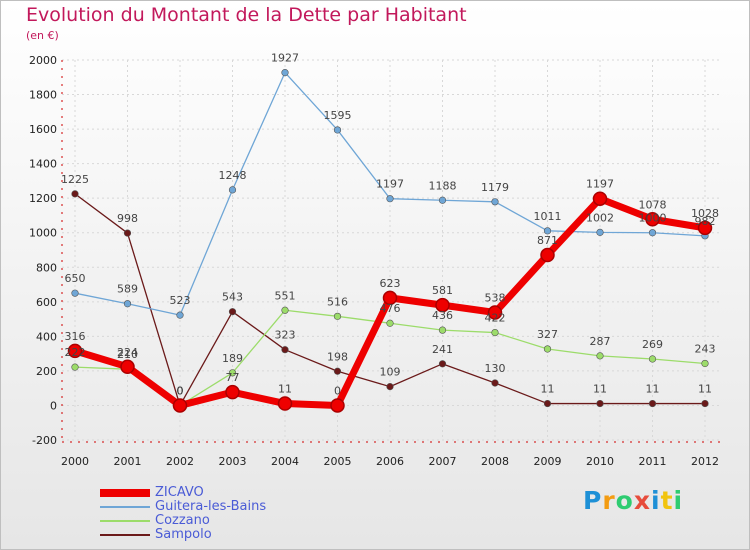 The image size is (750, 550). What do you see at coordinates (285, 461) in the screenshot?
I see `x-tick-label: 2004` at bounding box center [285, 461].